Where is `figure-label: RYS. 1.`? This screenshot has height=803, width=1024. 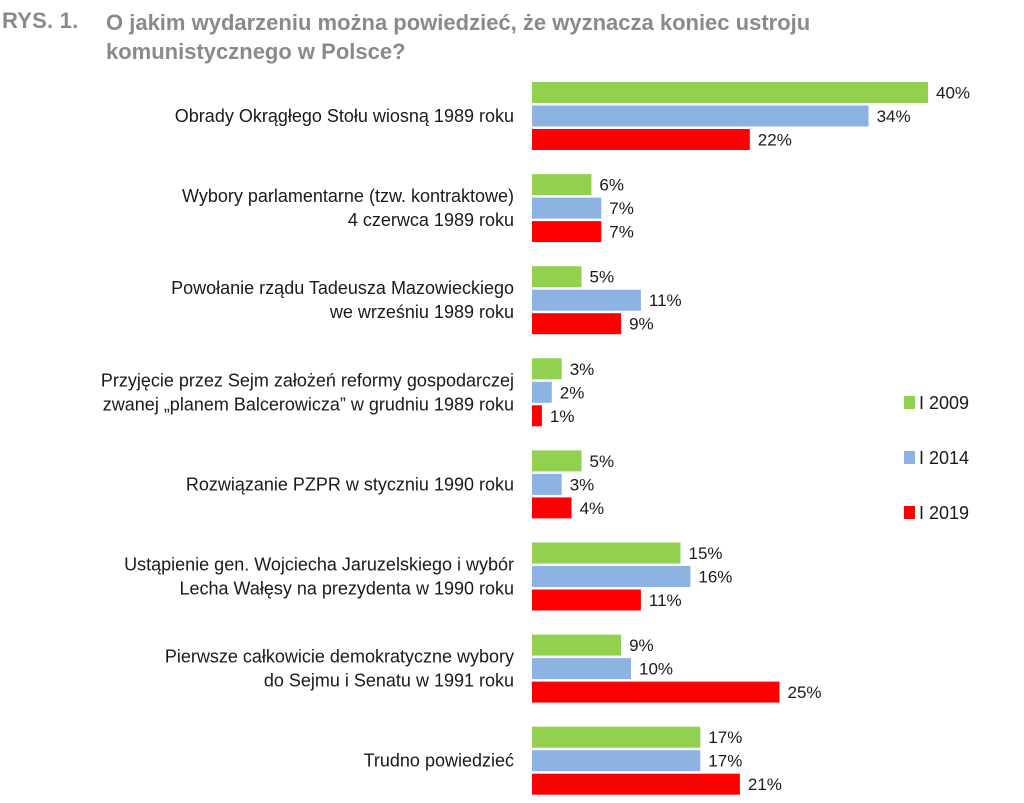 figure-label: RYS. 1. is located at coordinates (40, 20).